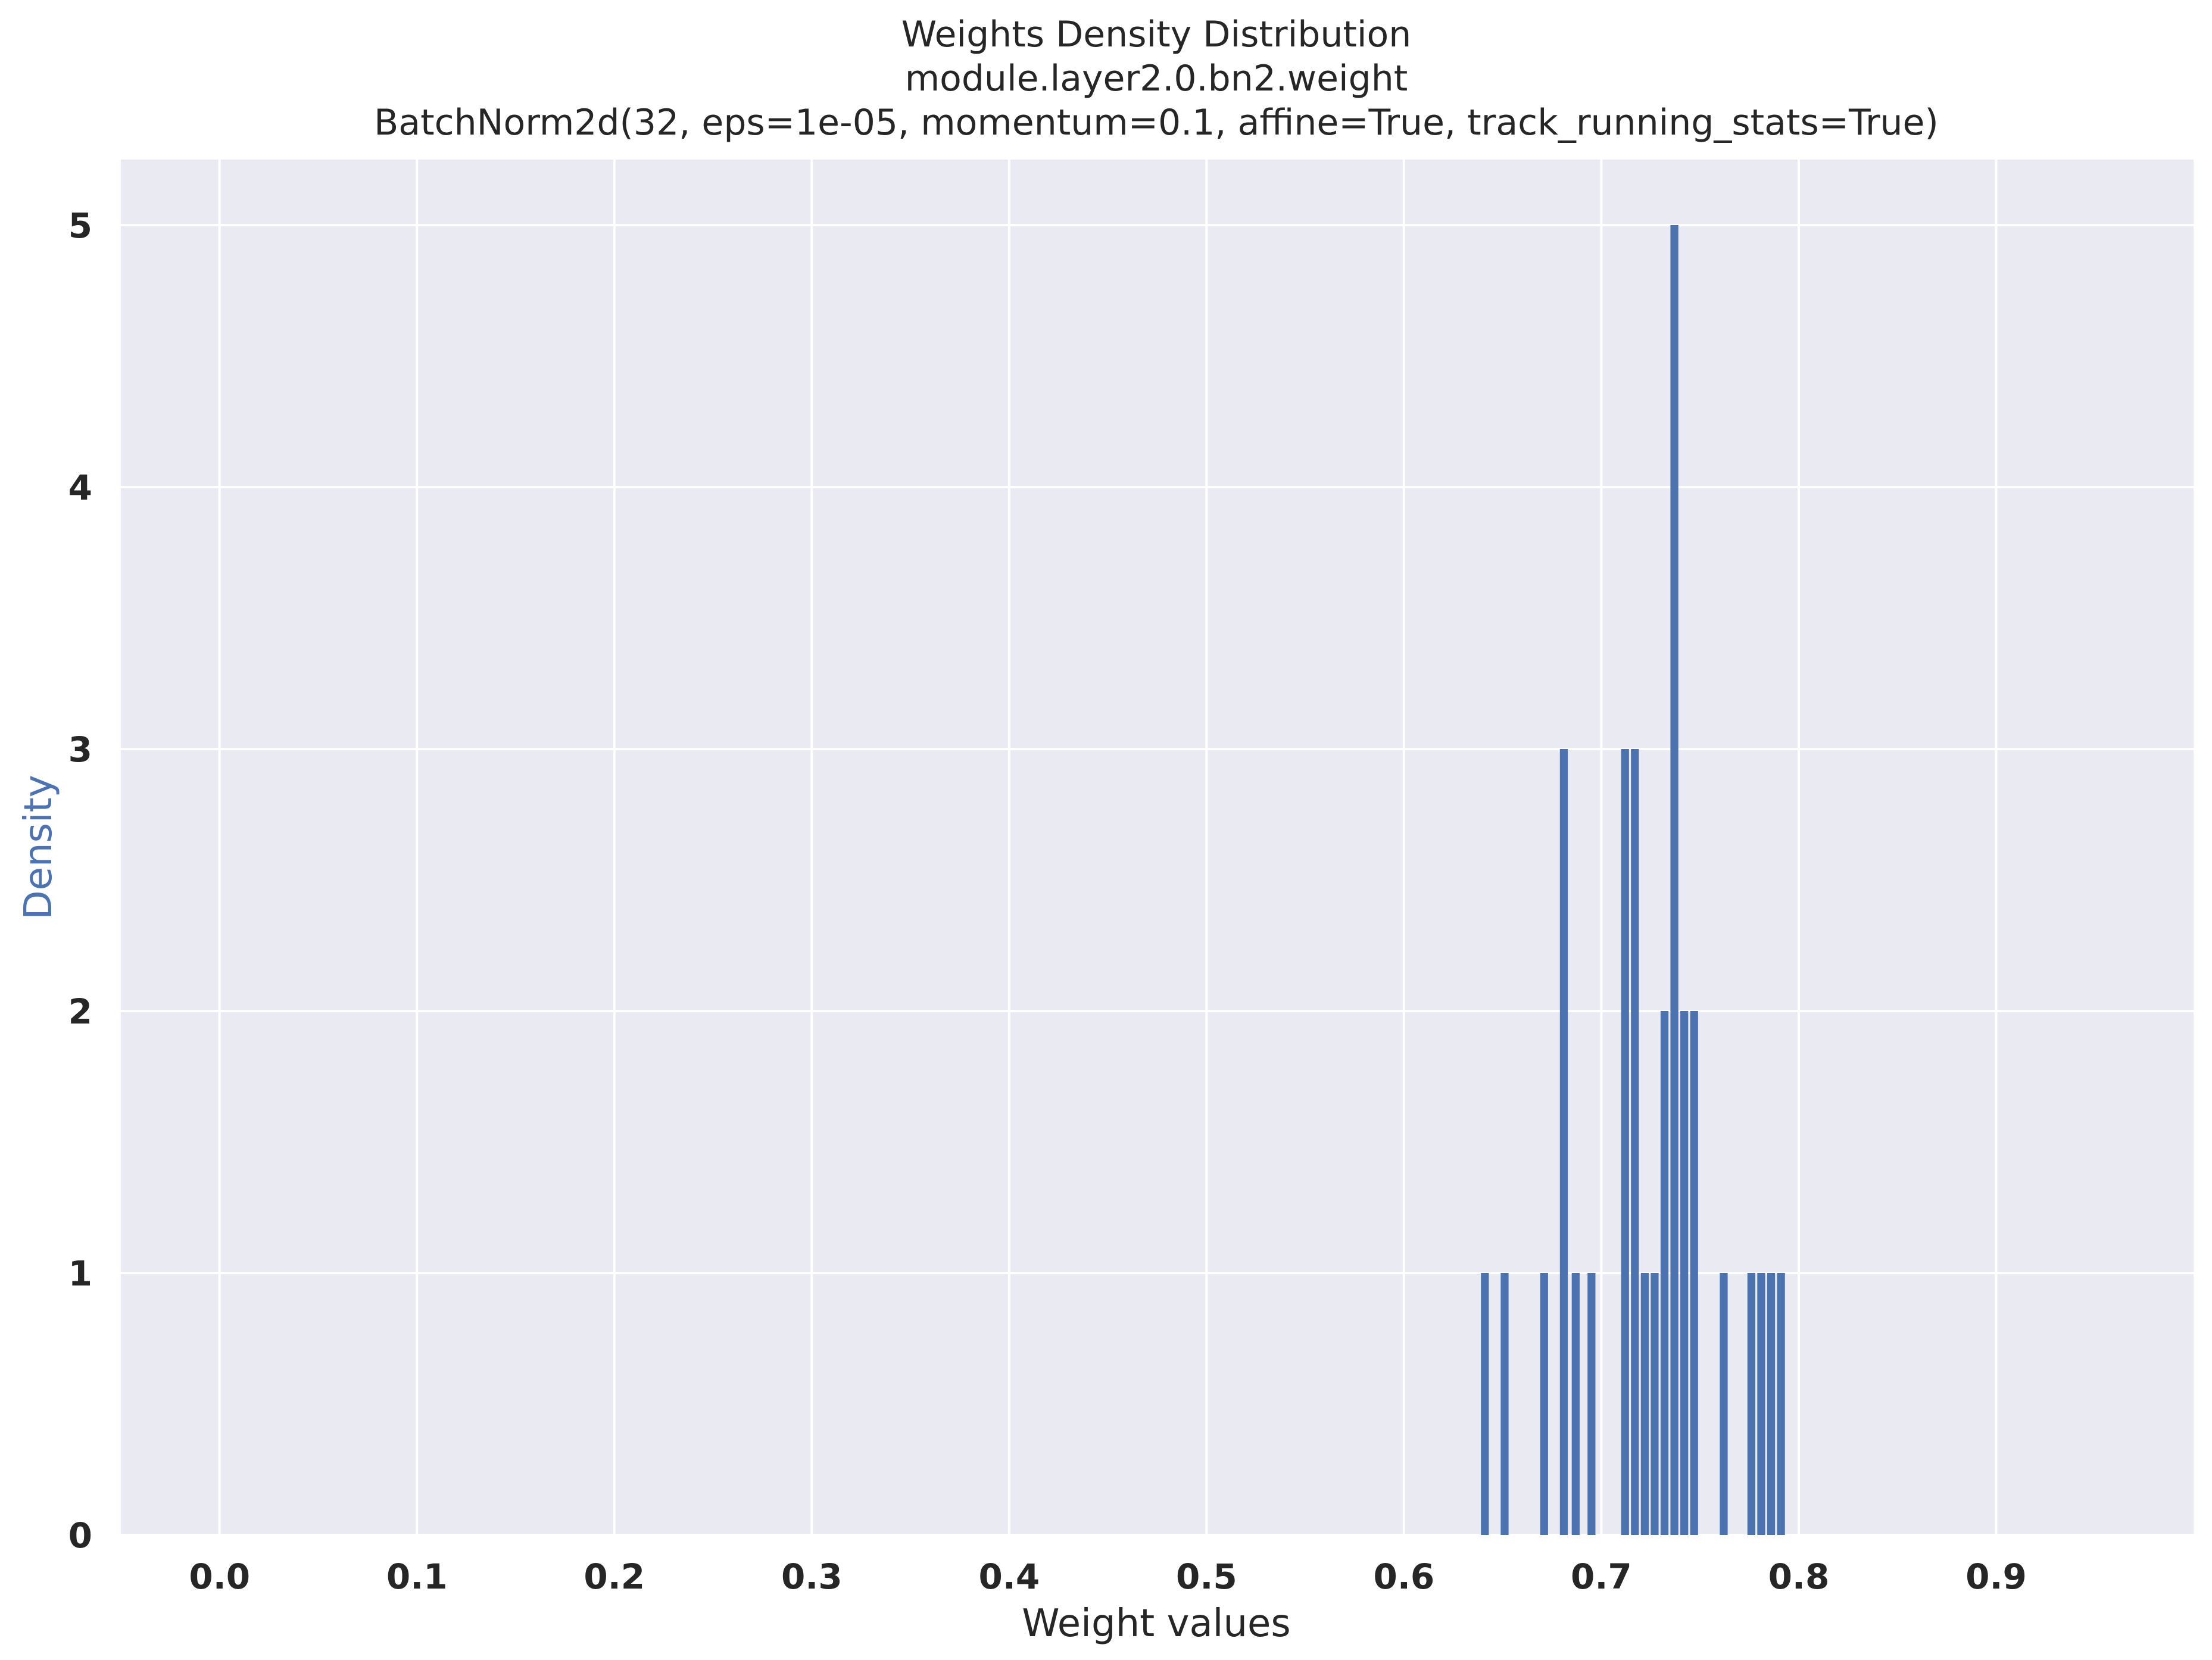 The image size is (2212, 1660). Describe the element at coordinates (219, 1577) in the screenshot. I see `x-tick-label-0: 0.0` at that location.